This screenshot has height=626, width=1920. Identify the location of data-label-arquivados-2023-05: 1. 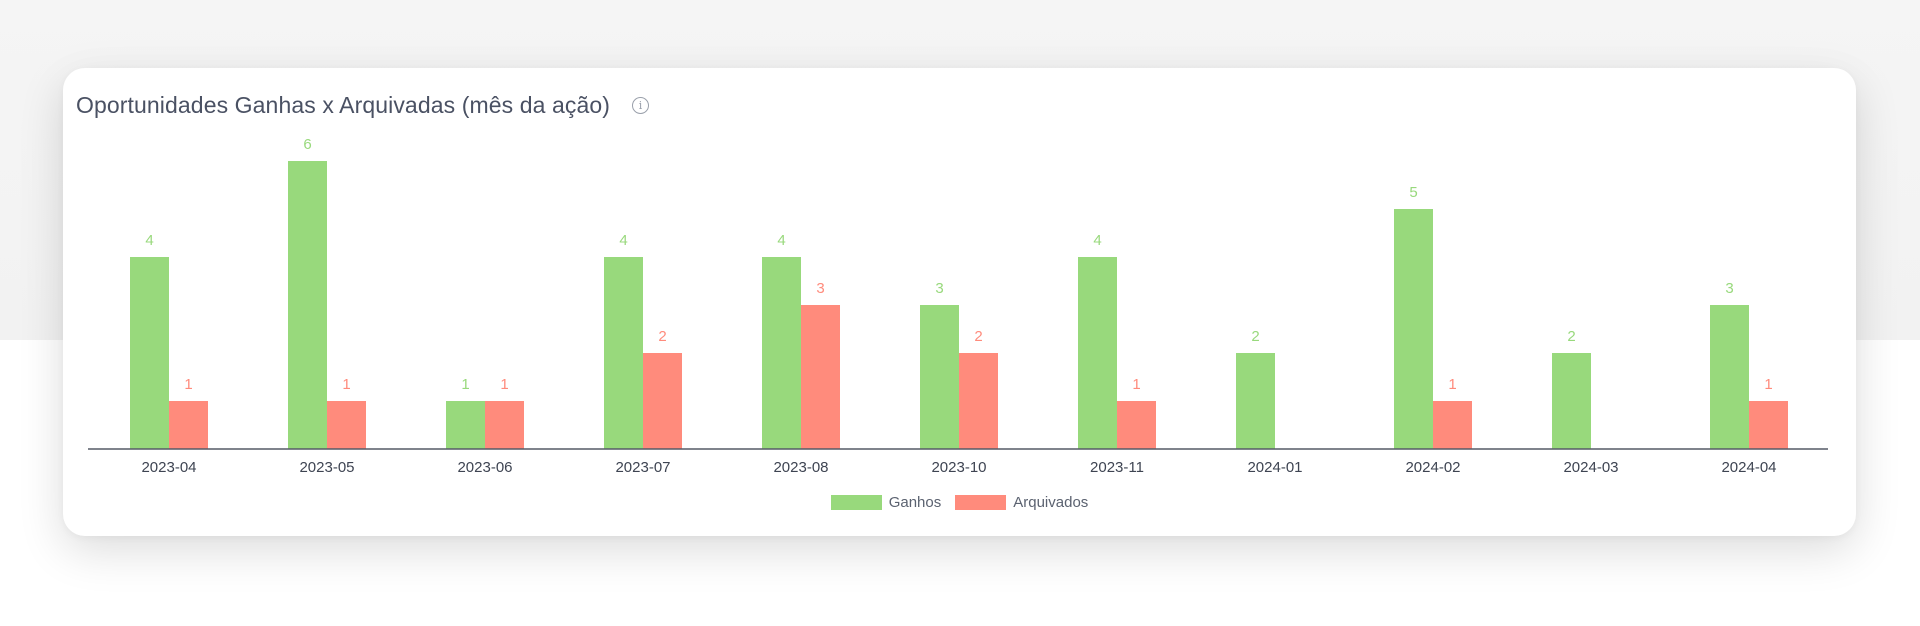
(346, 384).